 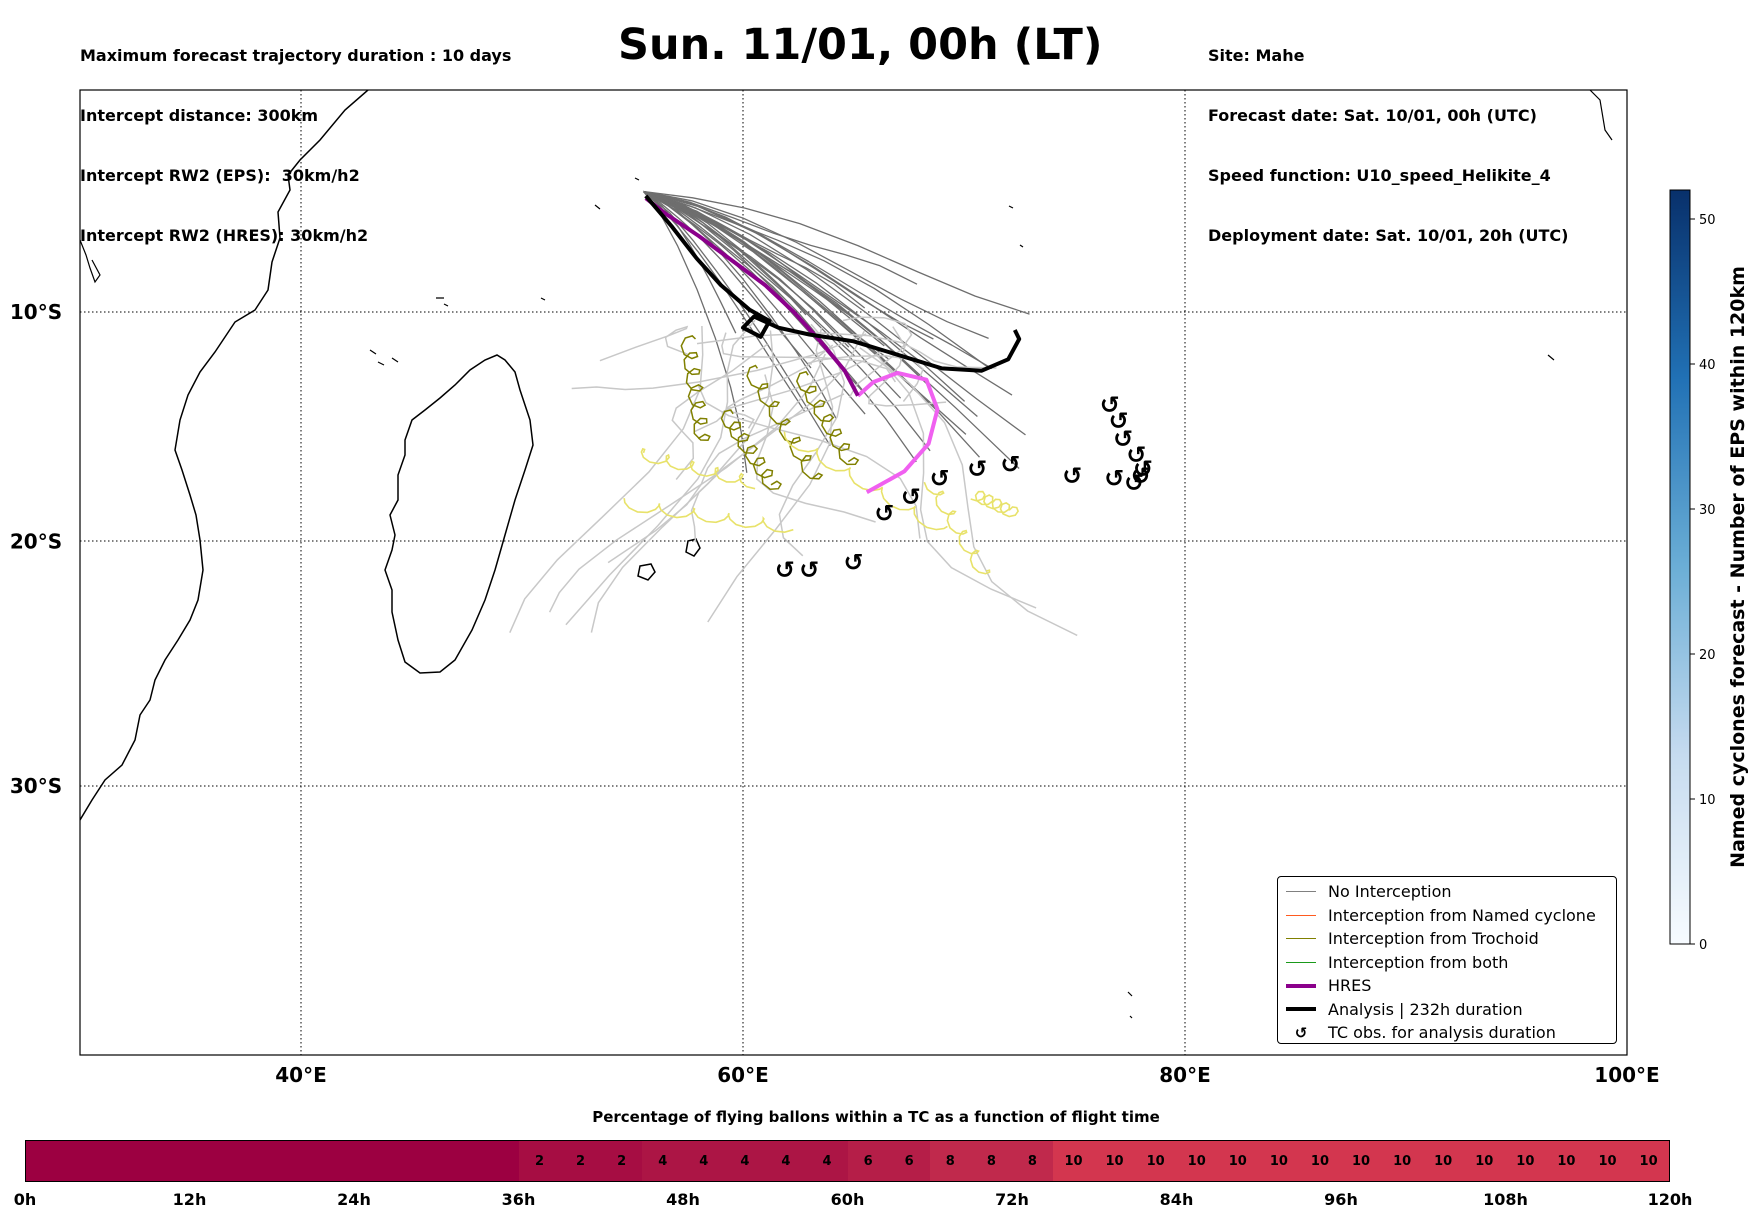 I want to click on colorbar-tick-label: 50, so click(x=1707, y=220).